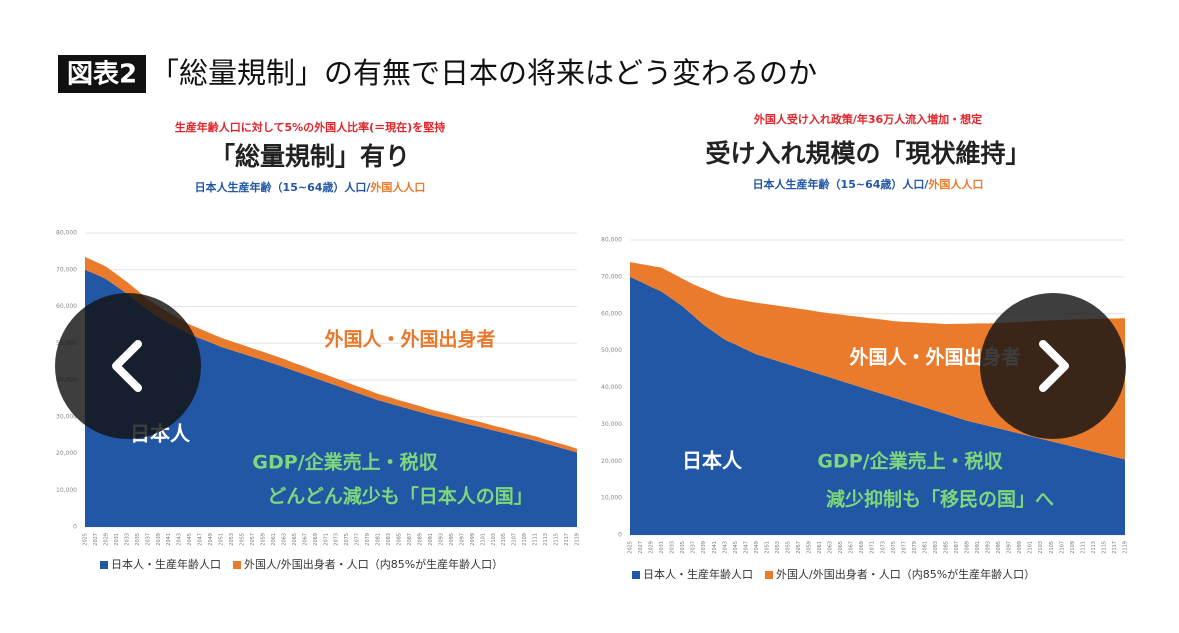 The width and height of the screenshot is (1179, 633). What do you see at coordinates (799, 547) in the screenshot?
I see `x-tick-label: 2057` at bounding box center [799, 547].